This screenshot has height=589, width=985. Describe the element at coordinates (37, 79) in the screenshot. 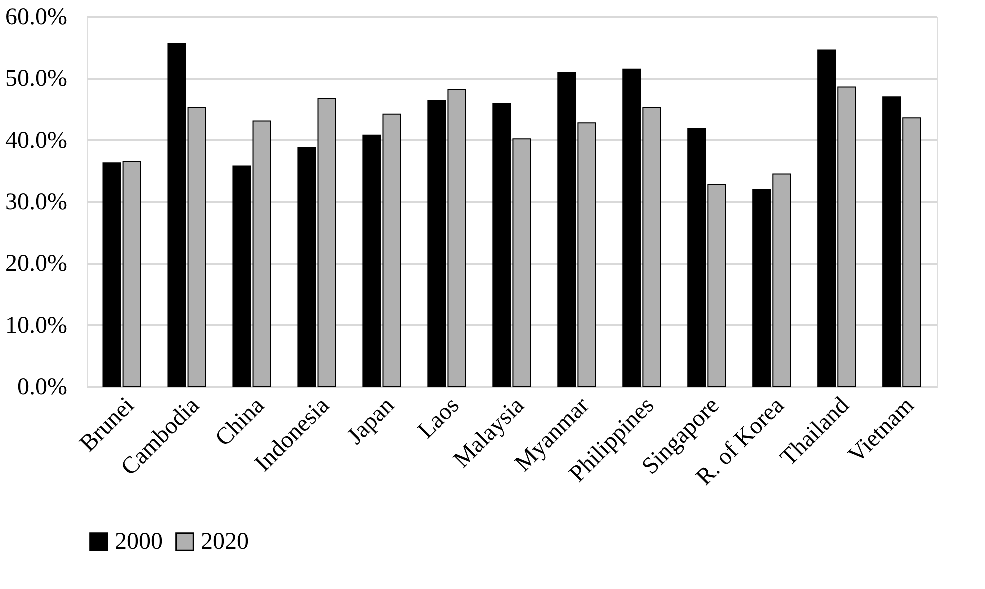

I see `y-tick-label: 50.0%` at that location.